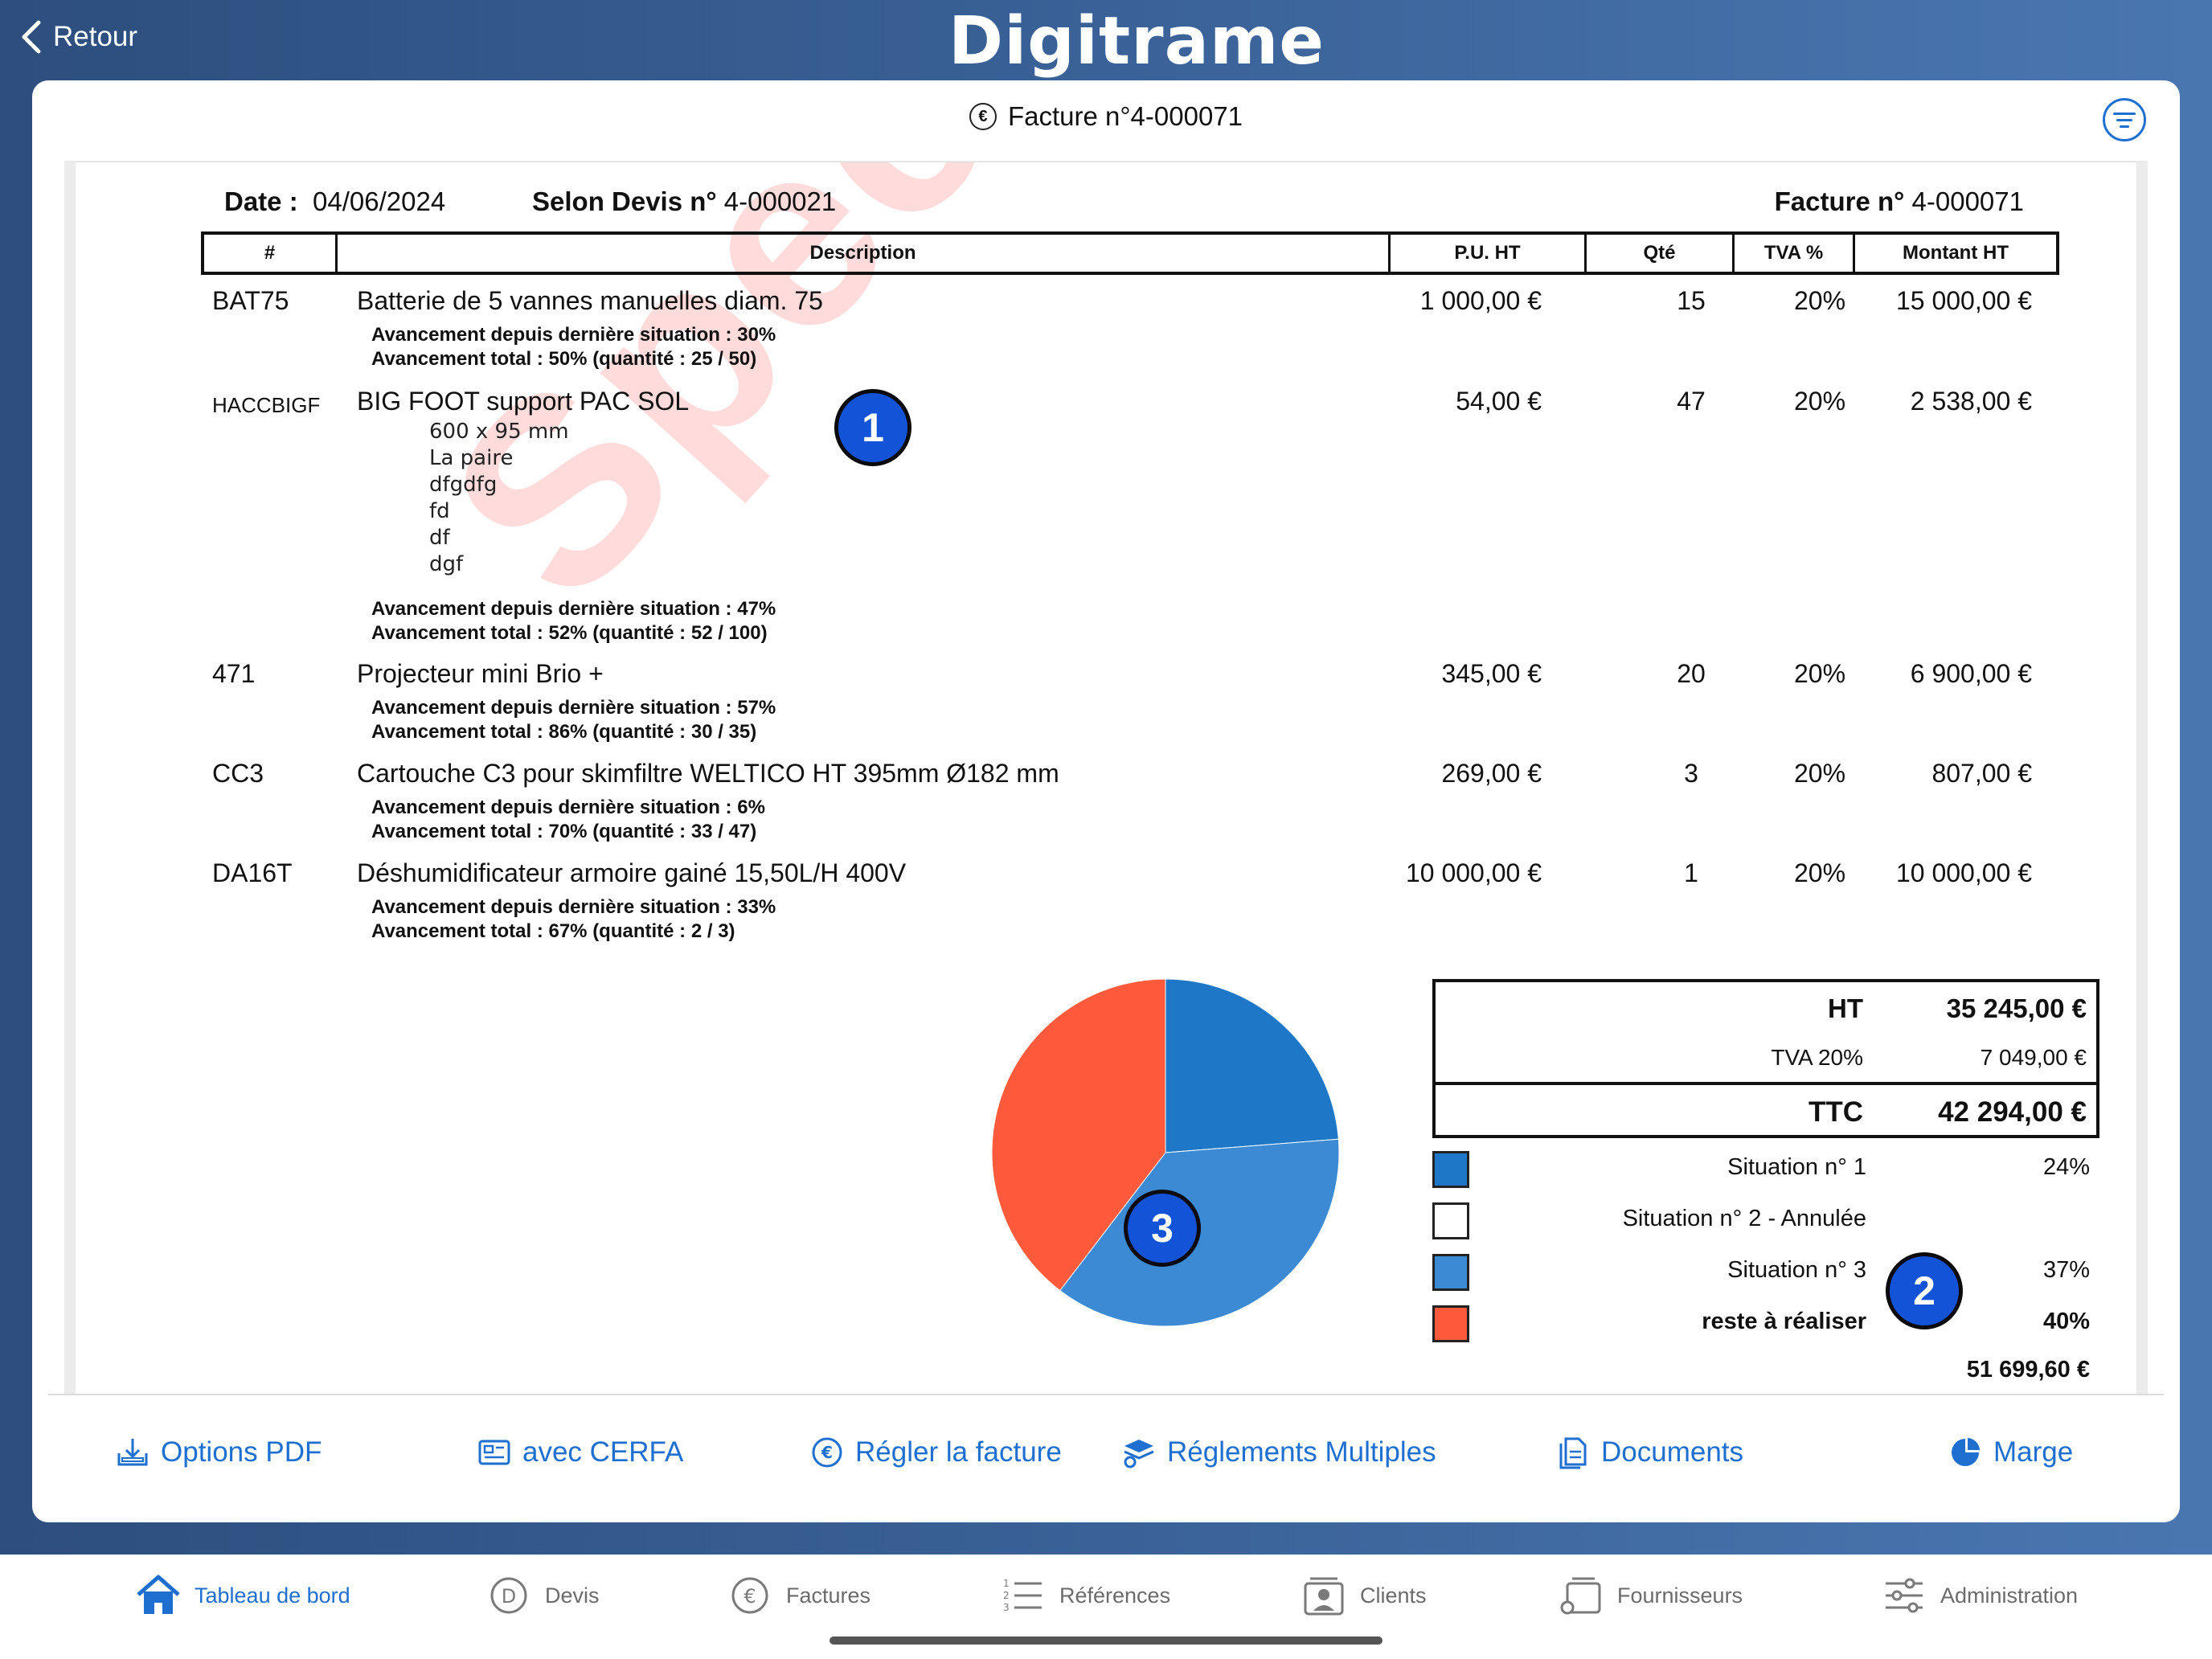 The width and height of the screenshot is (2212, 1659). Describe the element at coordinates (242, 1452) in the screenshot. I see `options-pdf-label: Options PDF` at that location.